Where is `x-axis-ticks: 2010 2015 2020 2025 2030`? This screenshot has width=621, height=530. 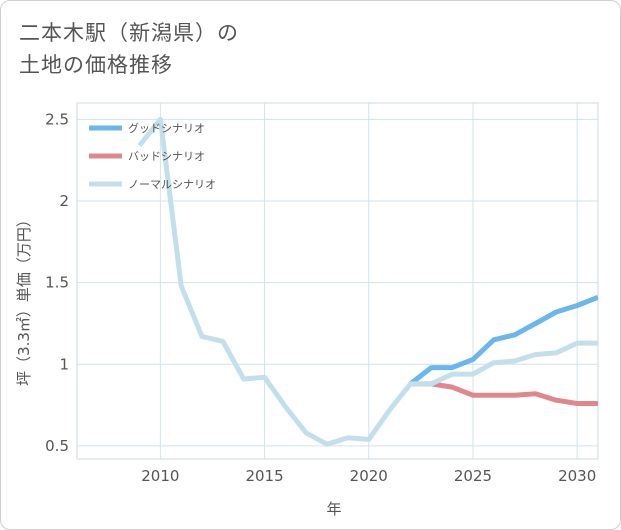
x-axis-ticks: 2010 2015 2020 2025 2030 is located at coordinates (368, 476).